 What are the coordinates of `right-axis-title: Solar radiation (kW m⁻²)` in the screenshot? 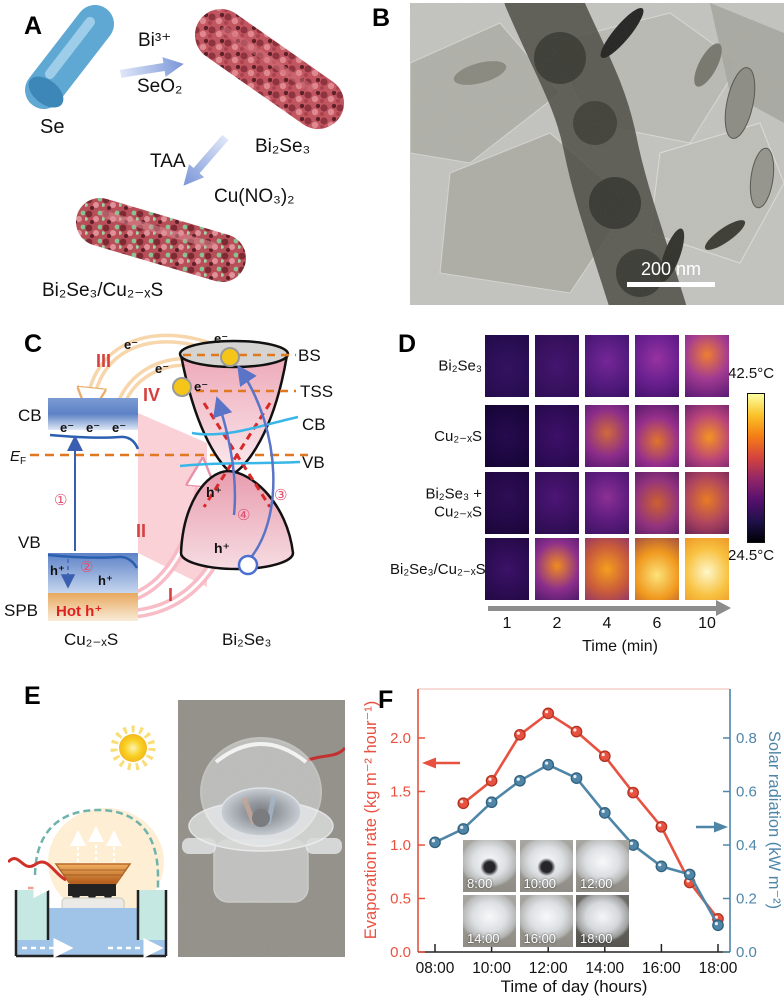 It's located at (774, 820).